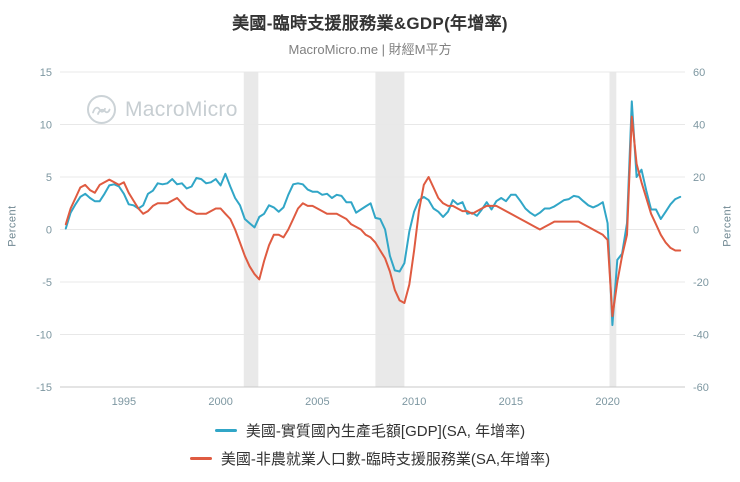 The width and height of the screenshot is (740, 482). What do you see at coordinates (220, 402) in the screenshot?
I see `x-axis-tick: 2000` at bounding box center [220, 402].